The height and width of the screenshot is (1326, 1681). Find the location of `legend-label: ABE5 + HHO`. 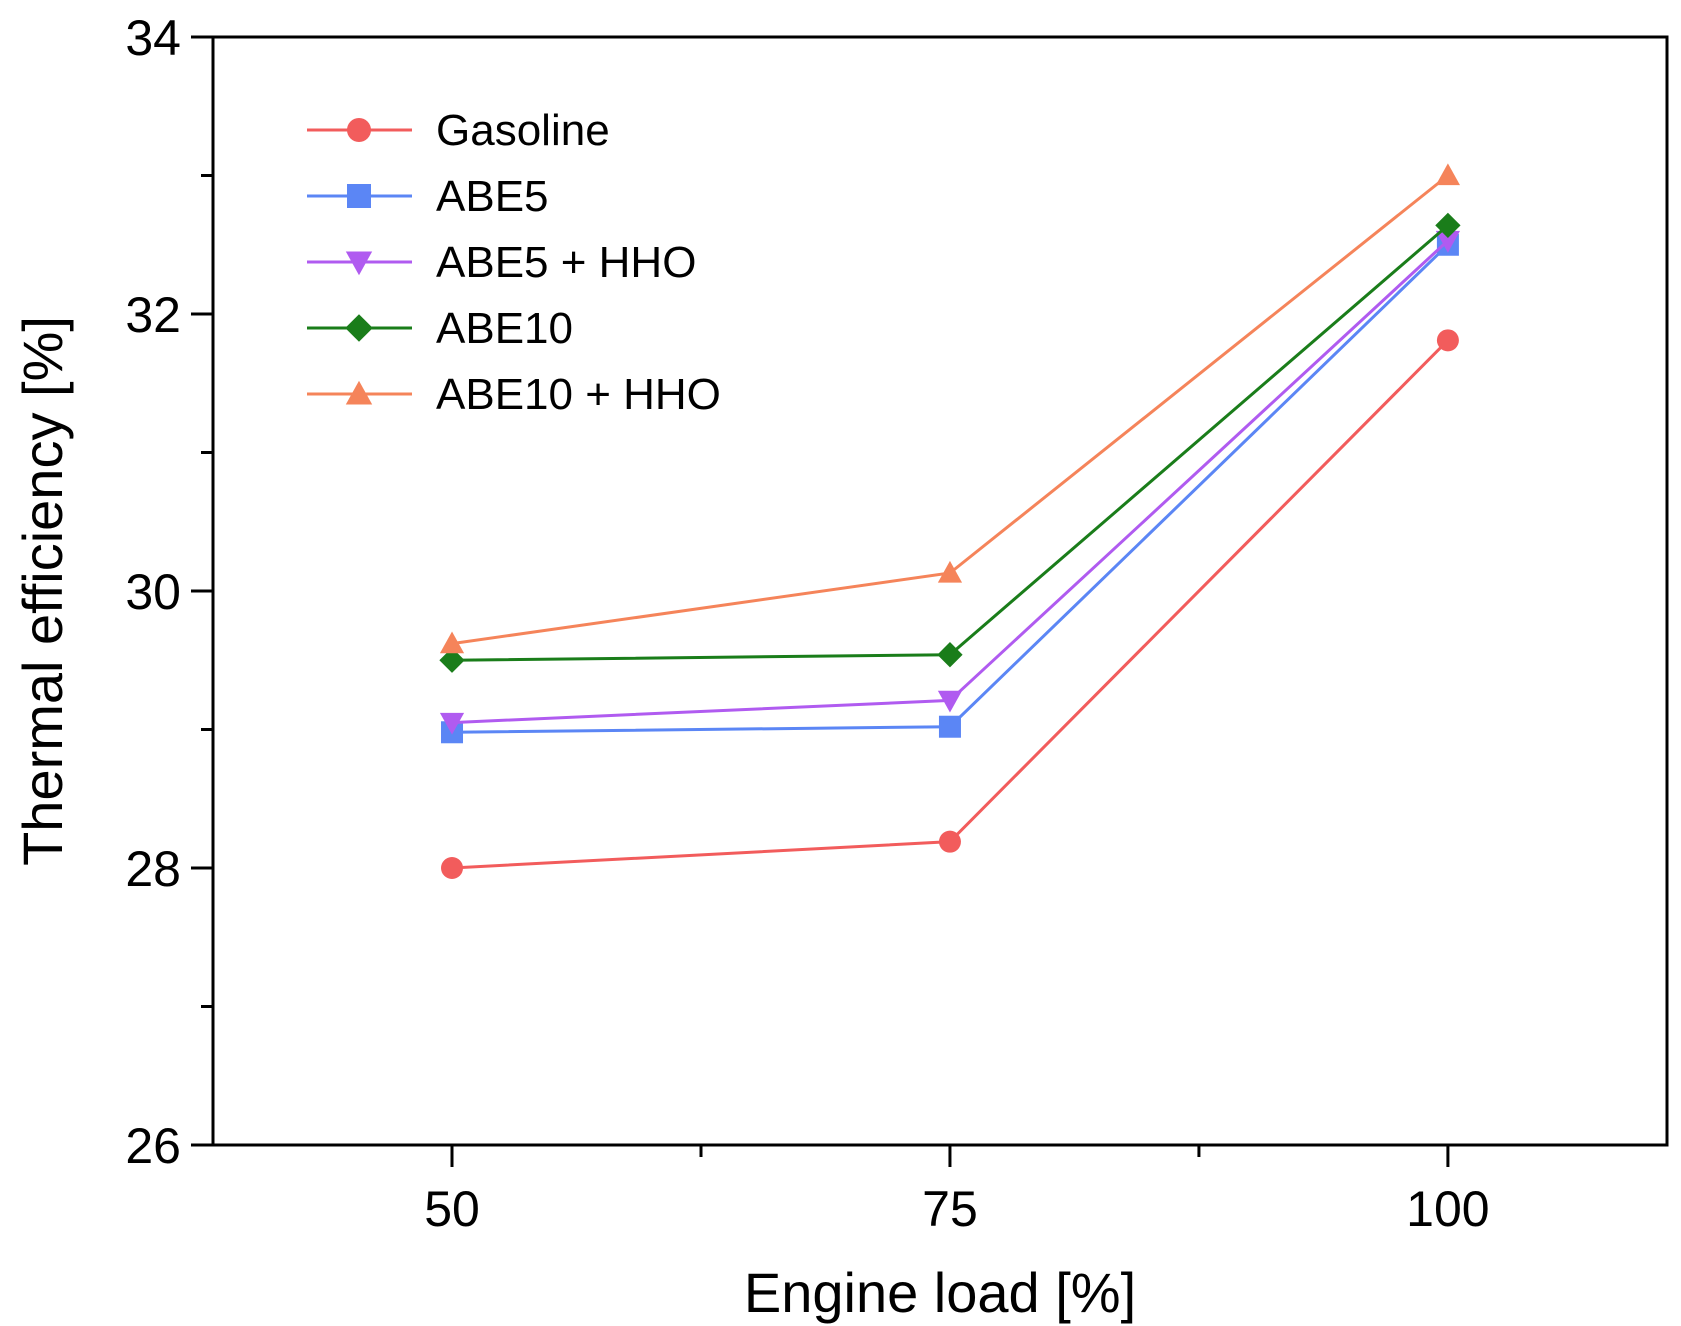

legend-label: ABE5 + HHO is located at coordinates (566, 262).